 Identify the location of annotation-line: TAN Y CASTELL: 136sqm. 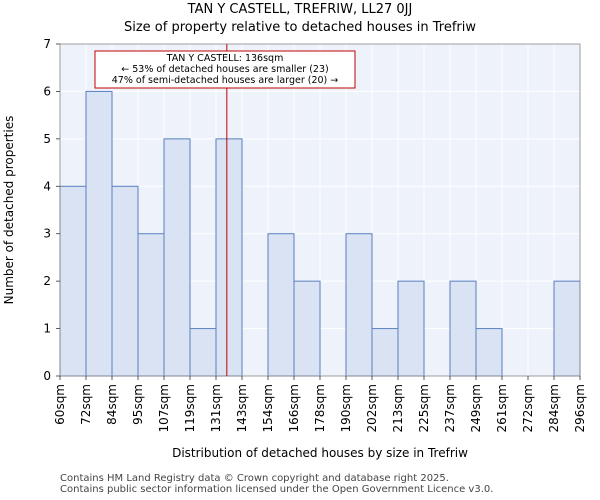
(225, 58).